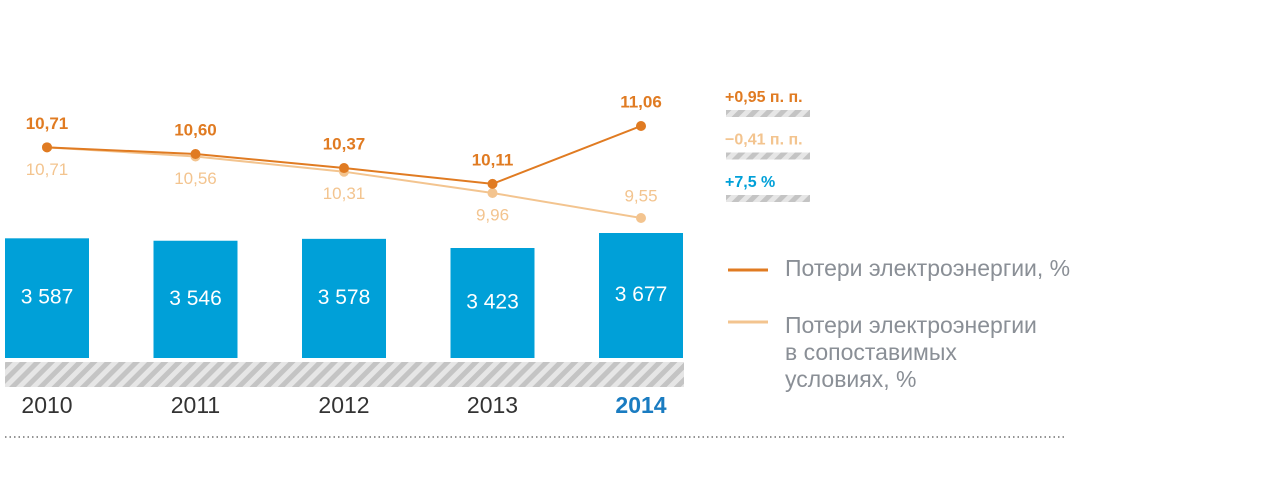 This screenshot has width=1280, height=479. I want to click on data-label: 10,11, so click(493, 159).